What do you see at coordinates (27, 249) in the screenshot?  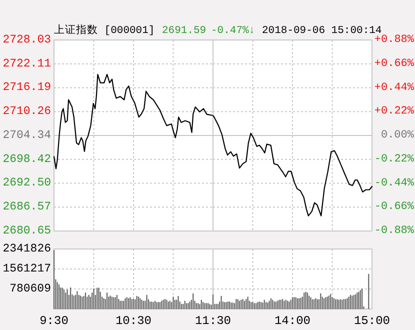 I see `y-tick-label: 2341826` at bounding box center [27, 249].